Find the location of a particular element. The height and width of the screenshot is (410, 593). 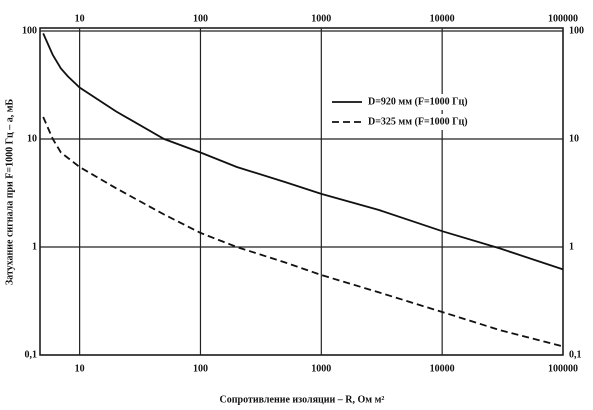

x-axis-label: Сопротивление изоляции – R, Ом м² is located at coordinates (302, 399).